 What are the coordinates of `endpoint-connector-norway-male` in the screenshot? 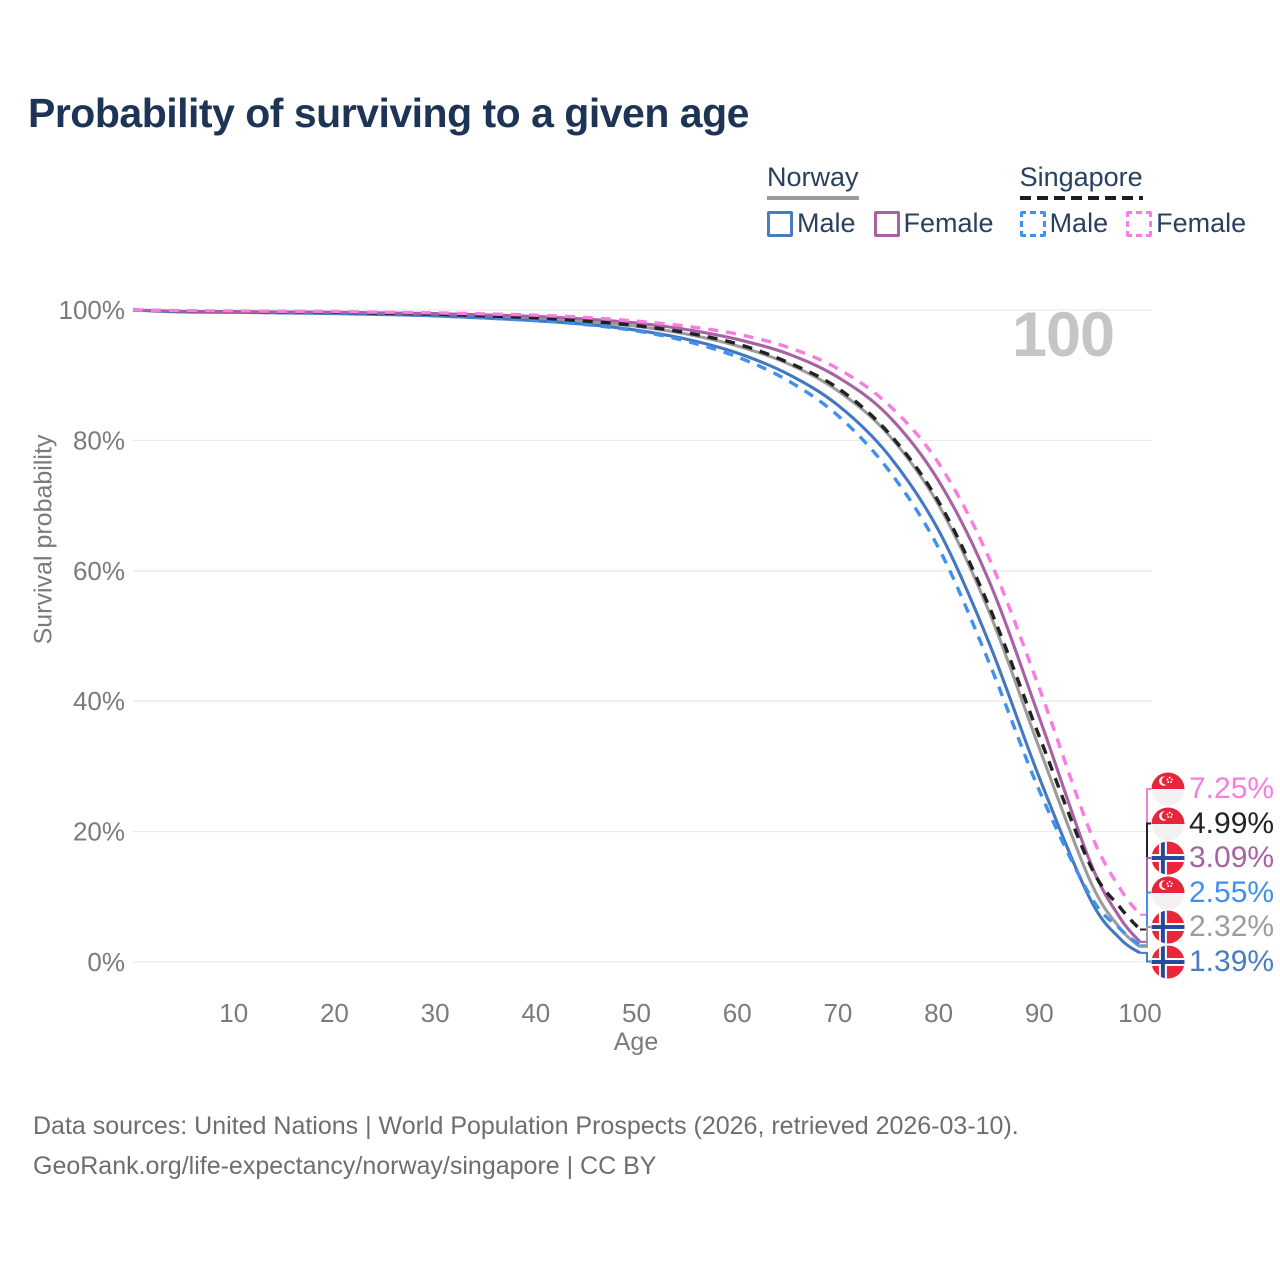 It's located at (1145, 957).